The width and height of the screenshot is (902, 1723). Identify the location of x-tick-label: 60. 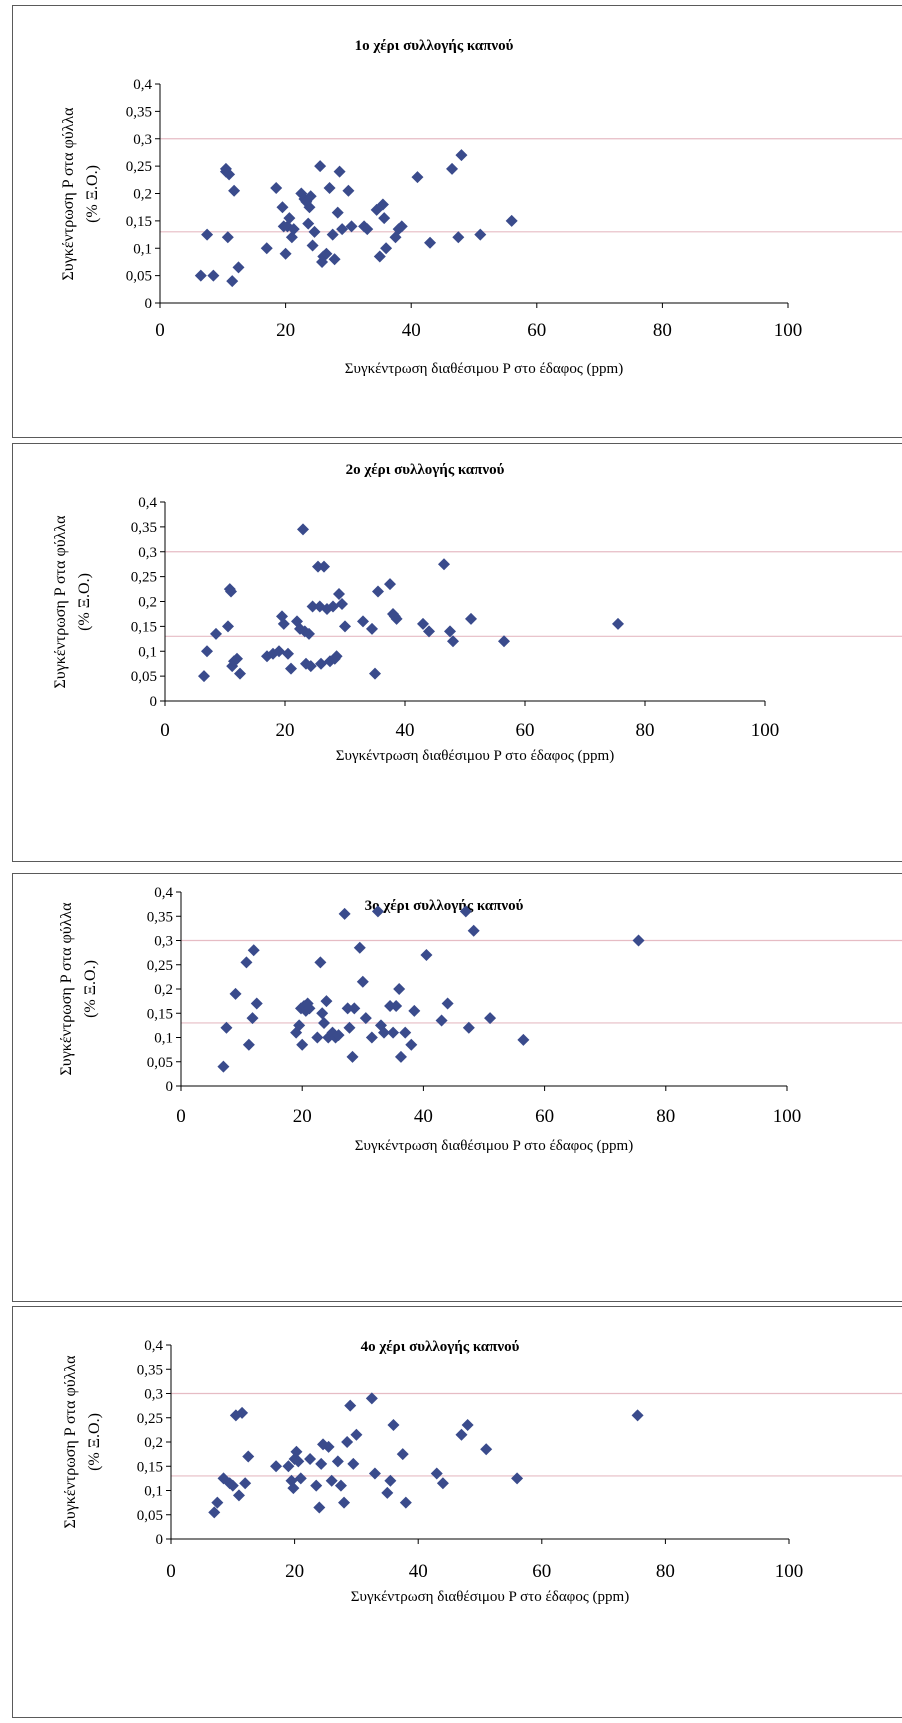
(541, 1571).